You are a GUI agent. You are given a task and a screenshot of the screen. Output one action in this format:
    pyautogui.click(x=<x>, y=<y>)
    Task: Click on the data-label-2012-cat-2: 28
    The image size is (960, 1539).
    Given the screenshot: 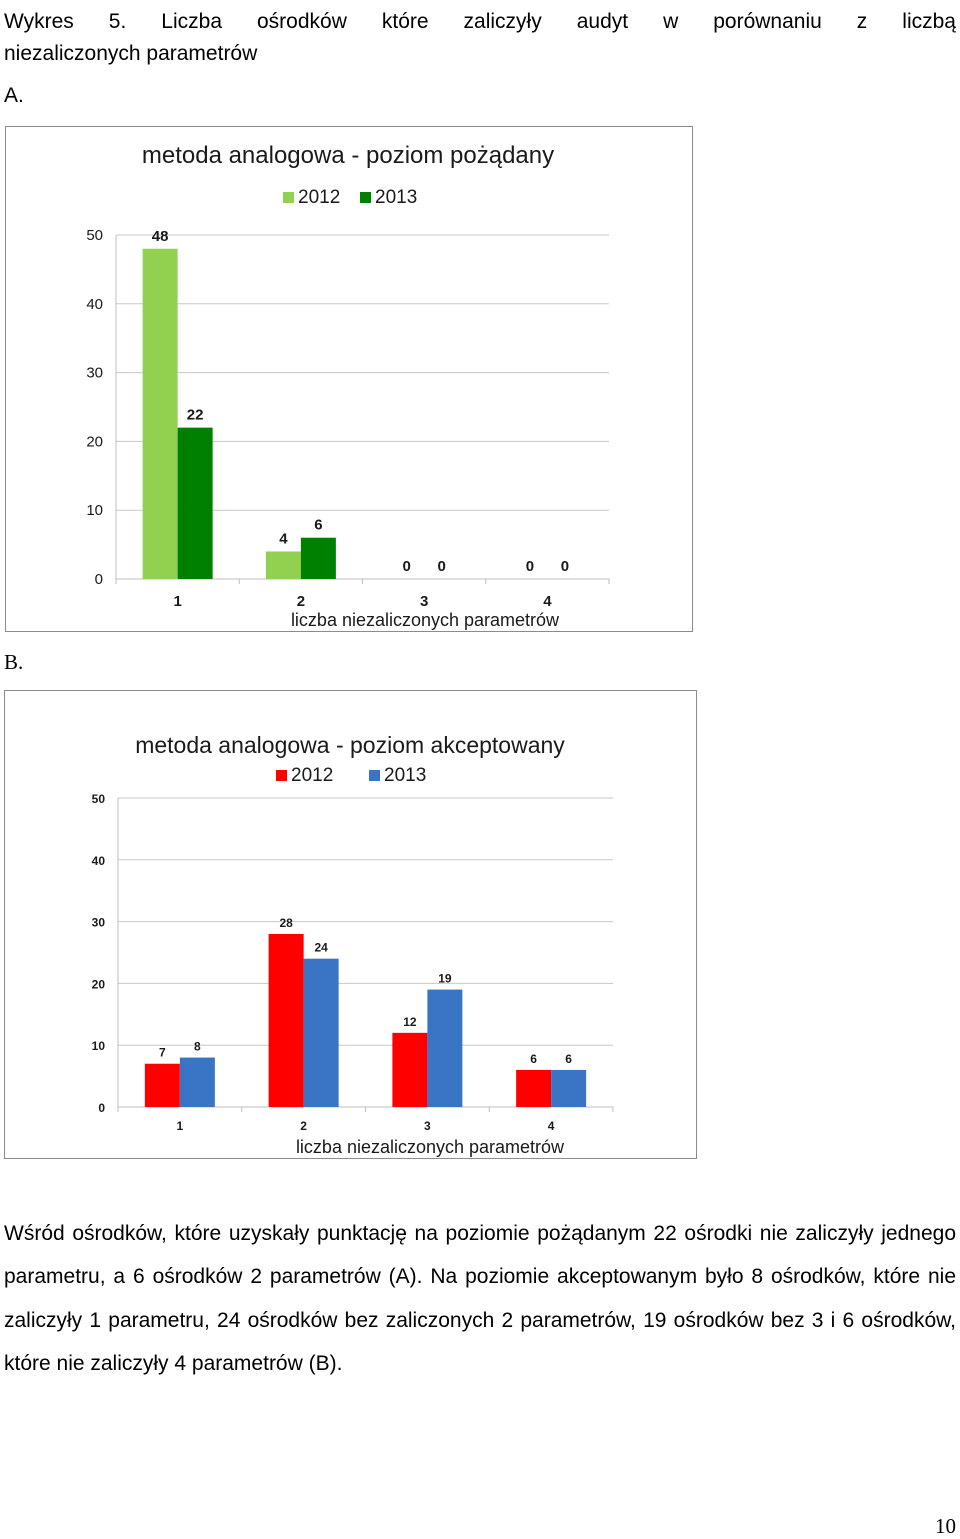 What is the action you would take?
    pyautogui.click(x=286, y=923)
    